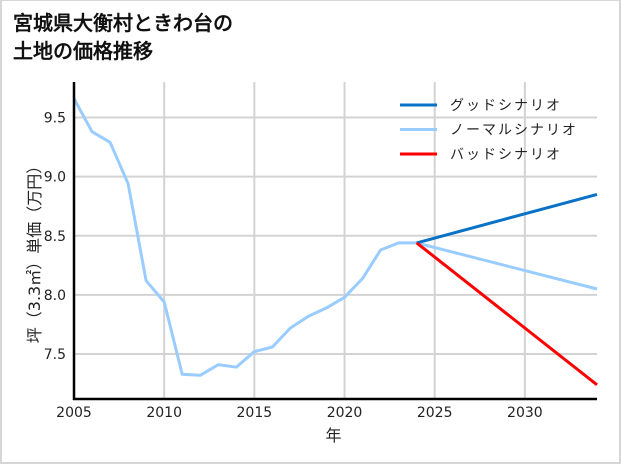  I want to click on x-tick-label: 2010, so click(164, 413).